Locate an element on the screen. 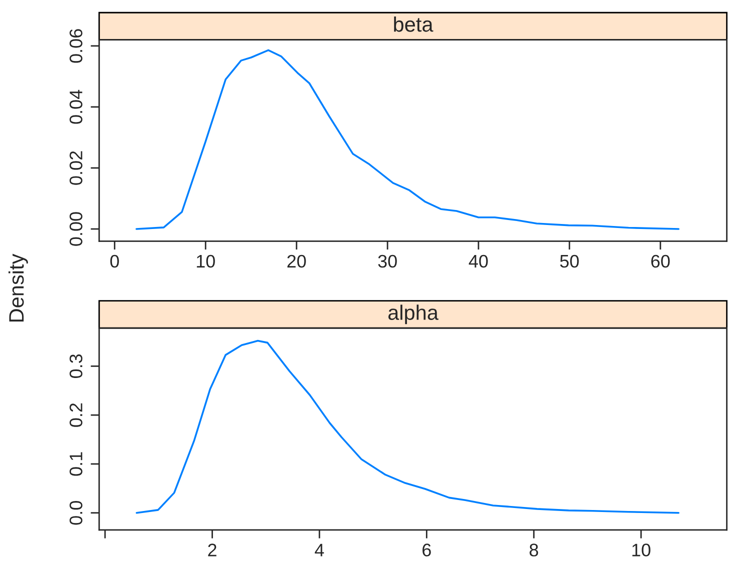  y-tick-label: 0.02 is located at coordinates (76, 168).